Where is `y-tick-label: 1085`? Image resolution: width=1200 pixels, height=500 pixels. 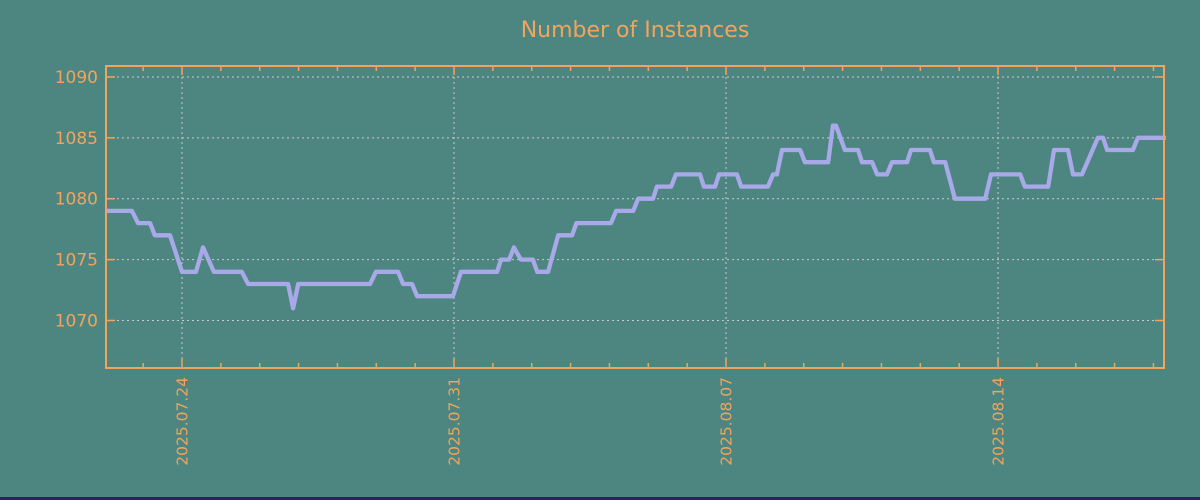 y-tick-label: 1085 is located at coordinates (76, 139).